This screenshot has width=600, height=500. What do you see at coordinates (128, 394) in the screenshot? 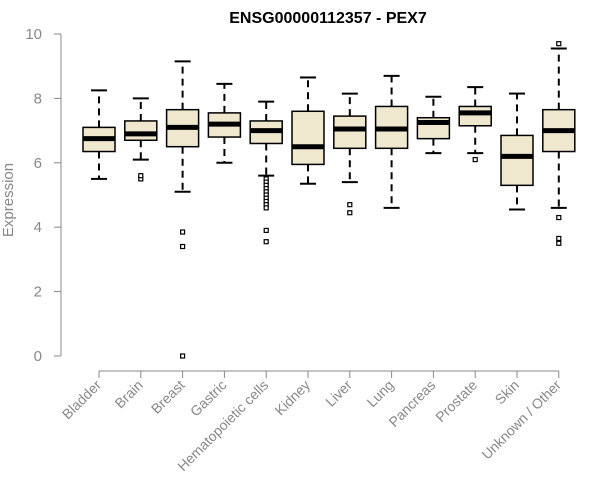
I see `x-tick-label: Brain` at bounding box center [128, 394].